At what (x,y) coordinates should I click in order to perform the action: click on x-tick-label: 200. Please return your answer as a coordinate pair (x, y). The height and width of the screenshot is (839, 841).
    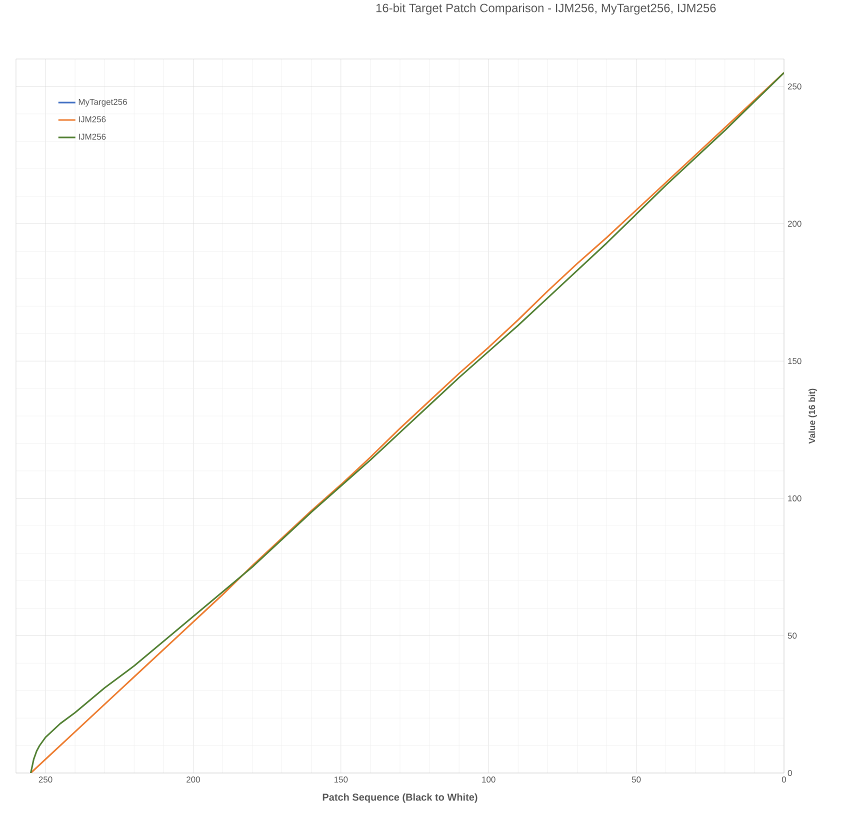
    Looking at the image, I should click on (193, 779).